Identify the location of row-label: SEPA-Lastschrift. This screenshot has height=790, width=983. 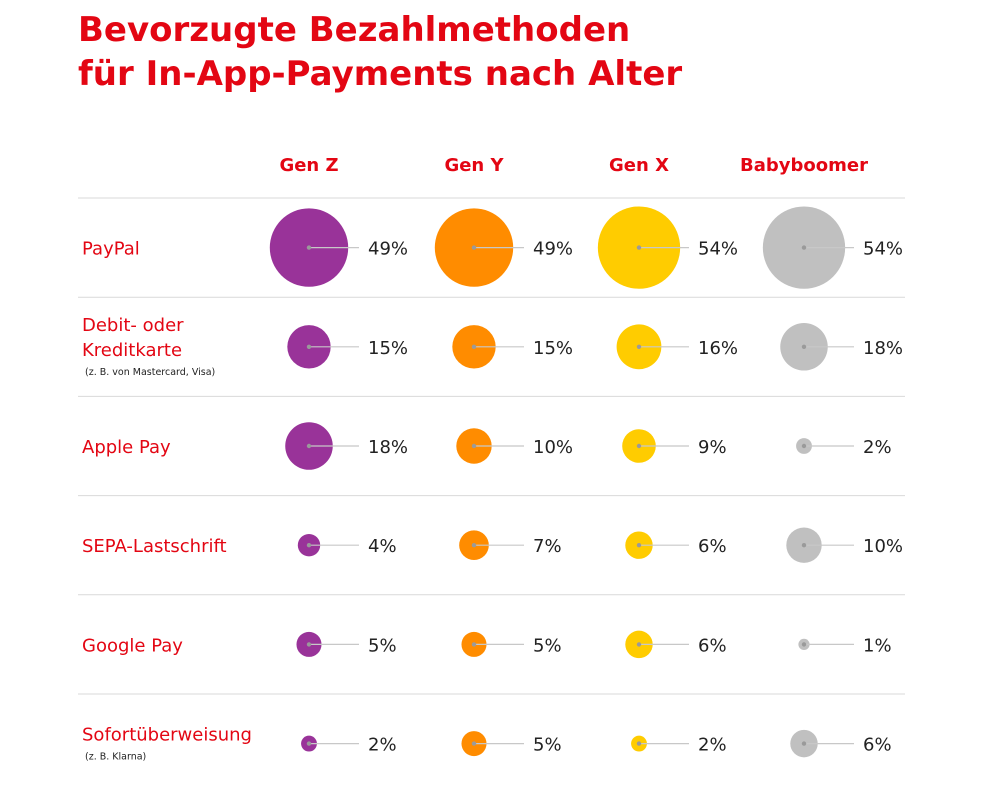
(154, 546).